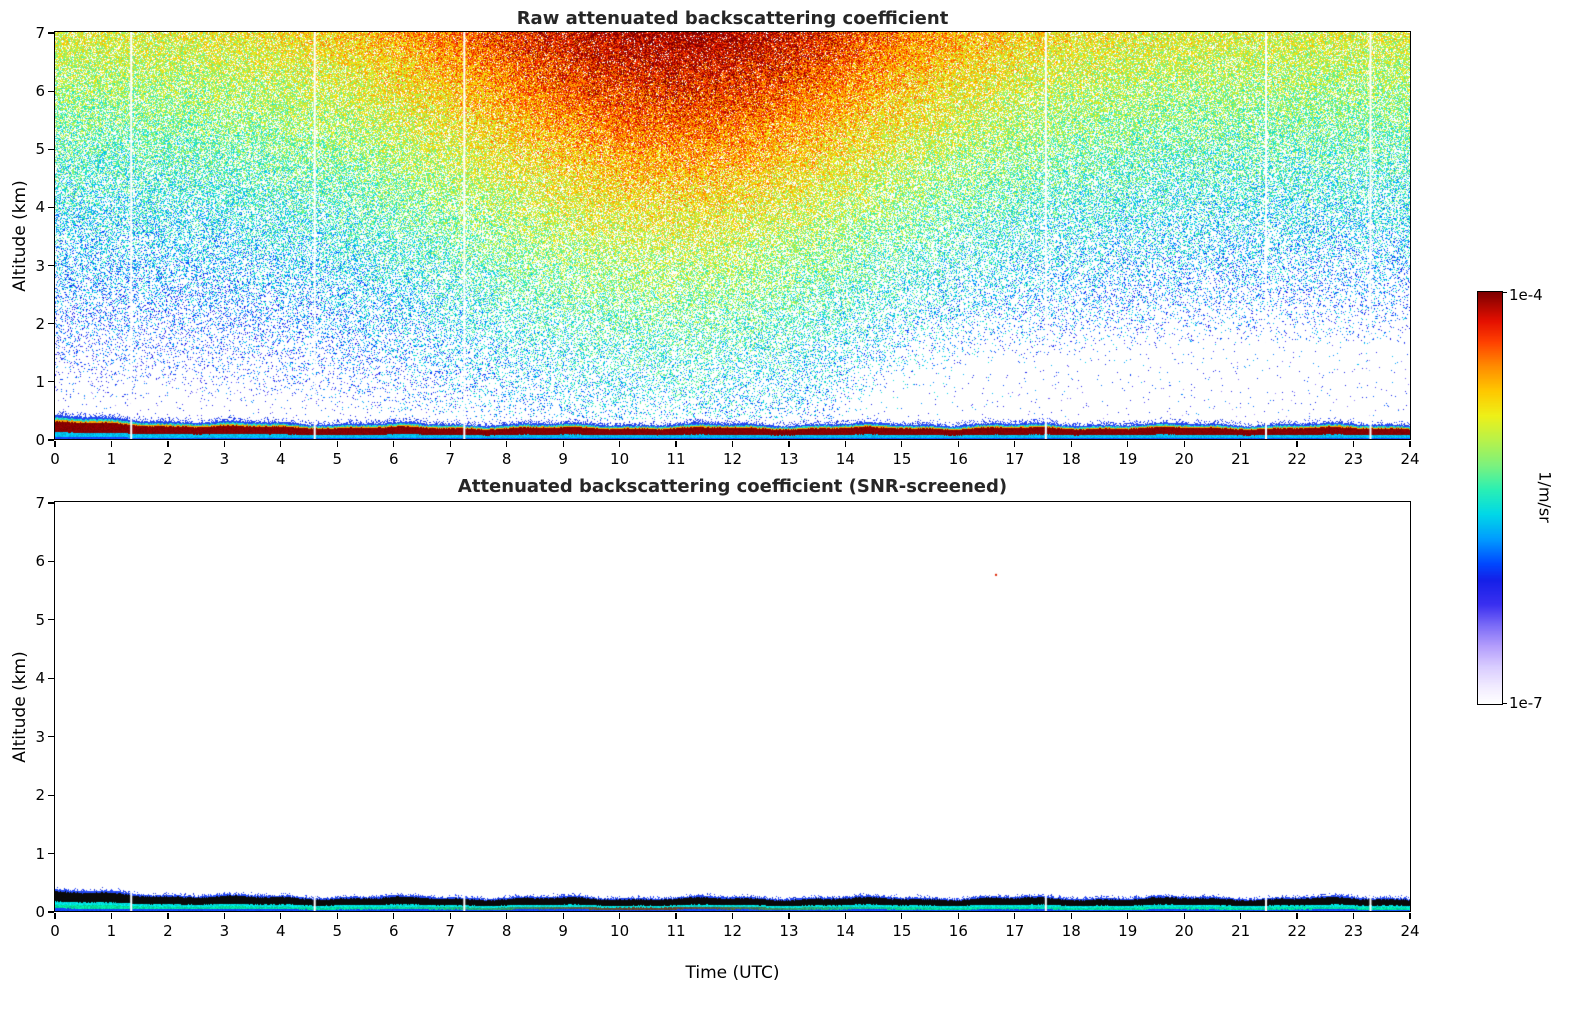 This screenshot has width=1595, height=1020. Describe the element at coordinates (845, 459) in the screenshot. I see `x-tick-label: 14` at that location.